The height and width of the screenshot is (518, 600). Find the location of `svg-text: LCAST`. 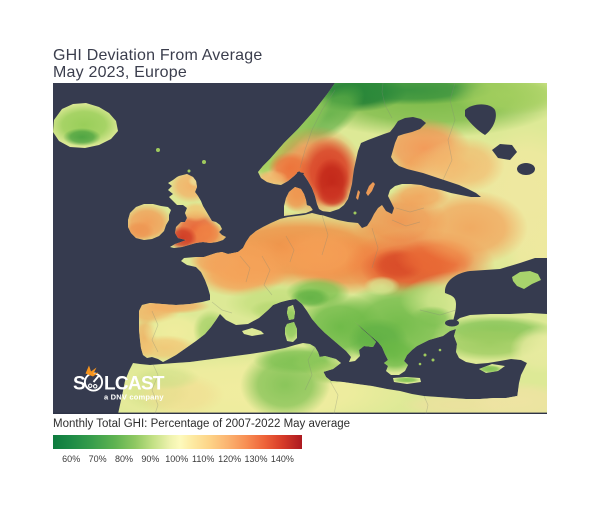

svg-text: LCAST is located at coordinates (134, 384).